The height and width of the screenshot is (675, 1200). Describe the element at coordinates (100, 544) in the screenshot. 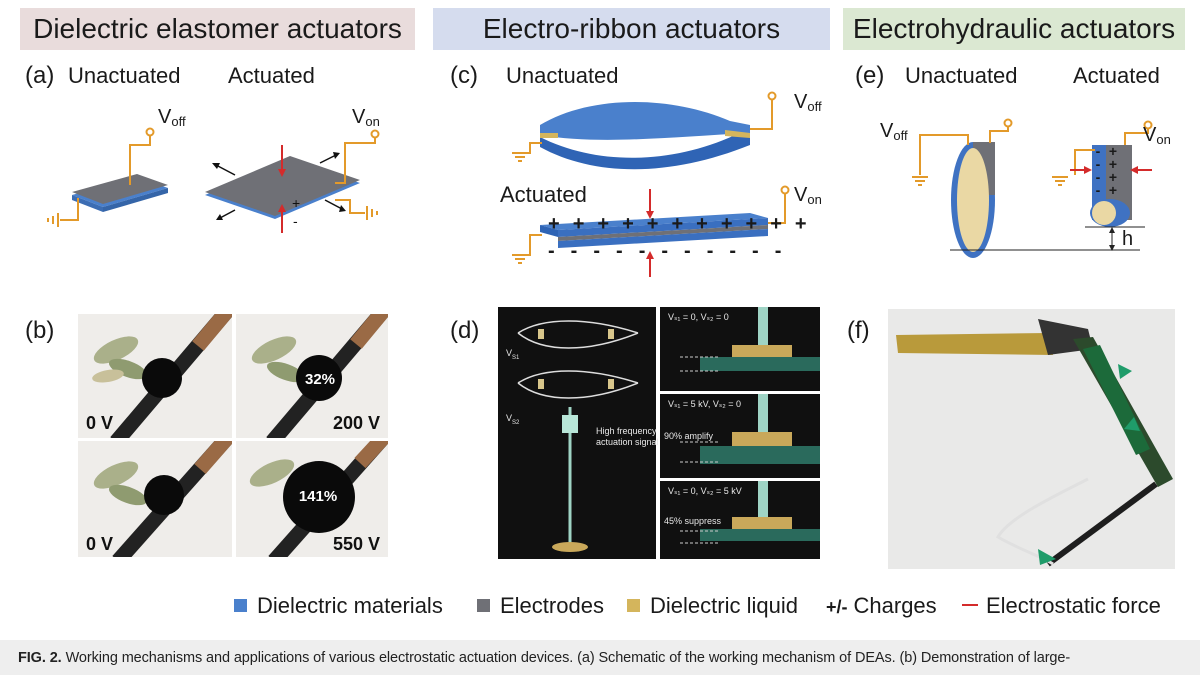

I see `panel-b-voltage-3: 0 V` at that location.